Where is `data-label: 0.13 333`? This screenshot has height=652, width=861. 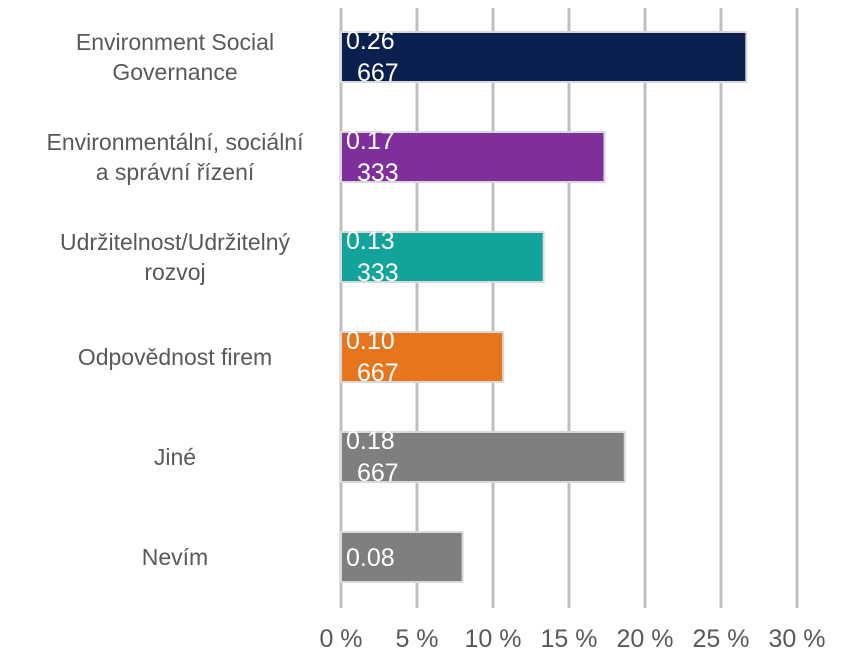 data-label: 0.13 333 is located at coordinates (372, 257).